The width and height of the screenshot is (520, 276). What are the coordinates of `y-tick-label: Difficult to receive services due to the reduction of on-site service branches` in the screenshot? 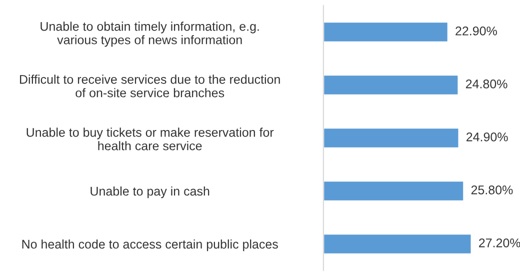 It's located at (150, 86).